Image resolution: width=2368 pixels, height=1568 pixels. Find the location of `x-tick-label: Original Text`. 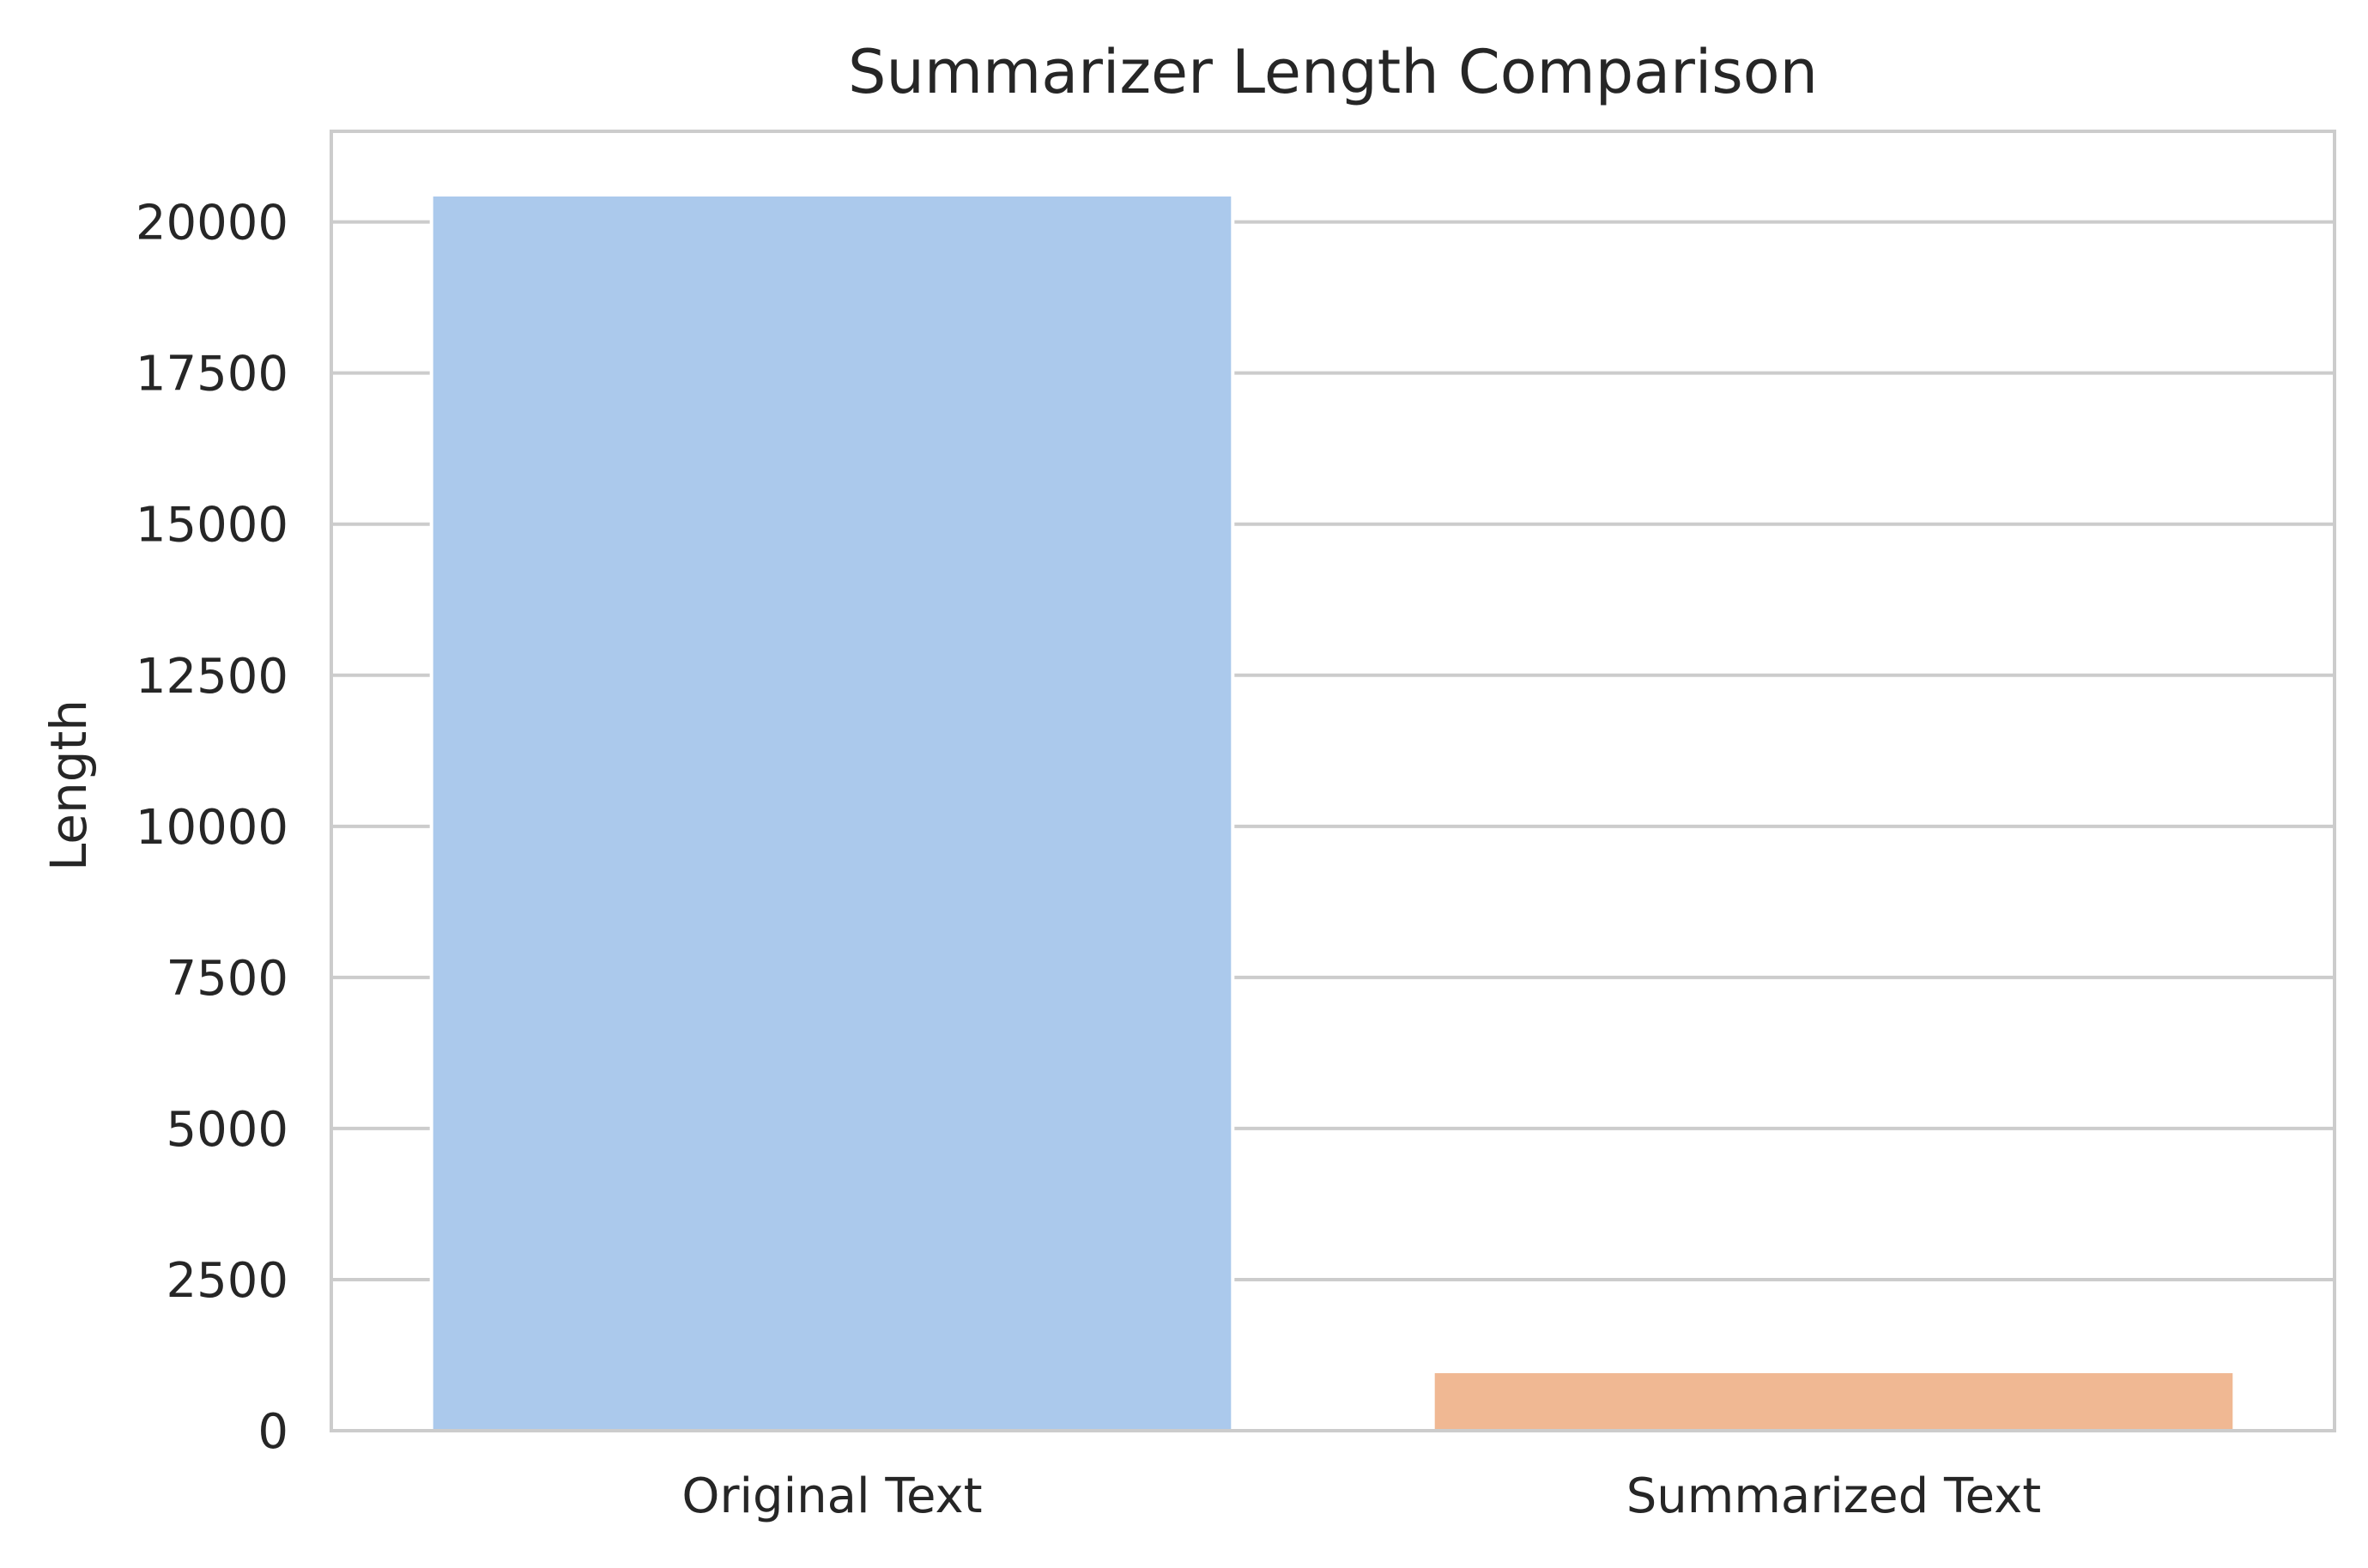

x-tick-label: Original Text is located at coordinates (831, 1496).